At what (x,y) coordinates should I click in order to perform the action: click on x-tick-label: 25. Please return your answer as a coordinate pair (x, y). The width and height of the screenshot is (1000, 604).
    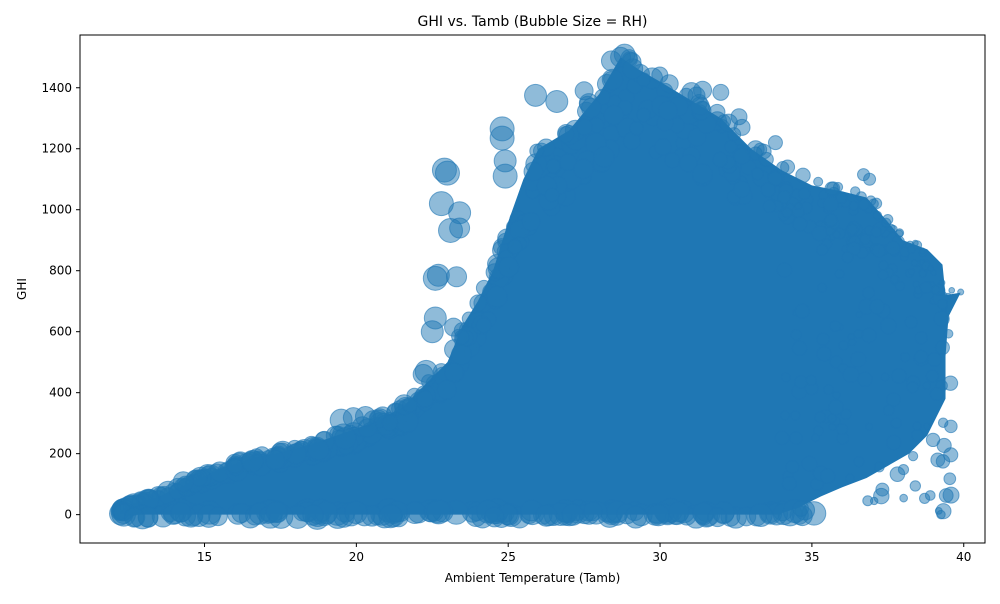
    Looking at the image, I should click on (508, 557).